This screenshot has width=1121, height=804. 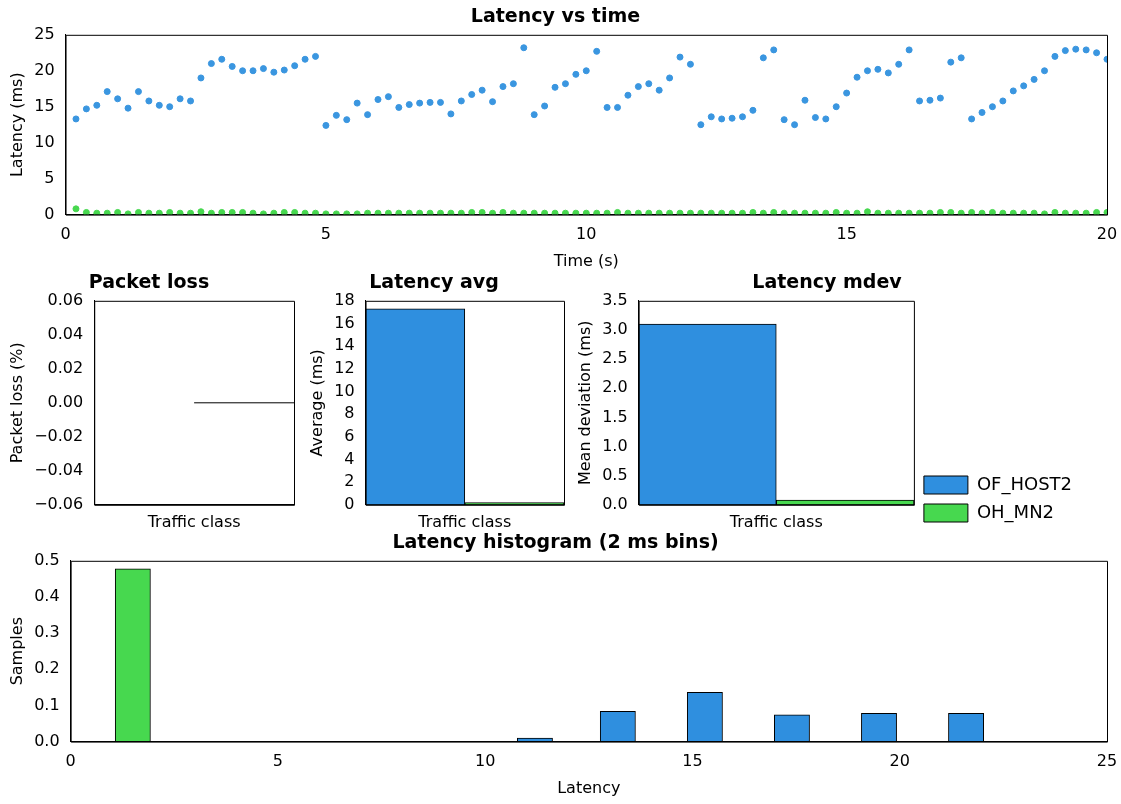 I want to click on y-tick-label: 12, so click(x=344, y=367).